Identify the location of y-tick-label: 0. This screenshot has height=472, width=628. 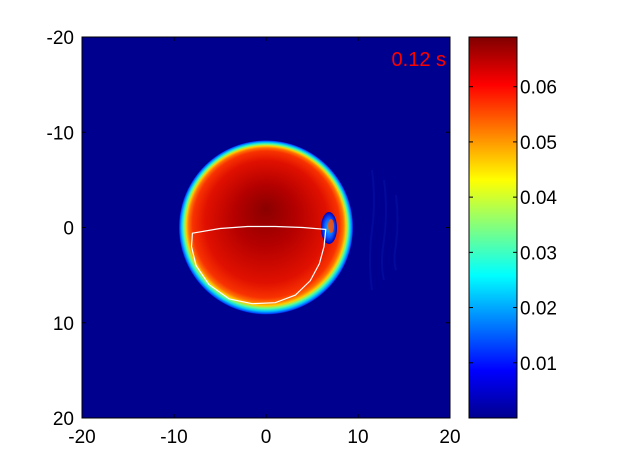
(68, 229).